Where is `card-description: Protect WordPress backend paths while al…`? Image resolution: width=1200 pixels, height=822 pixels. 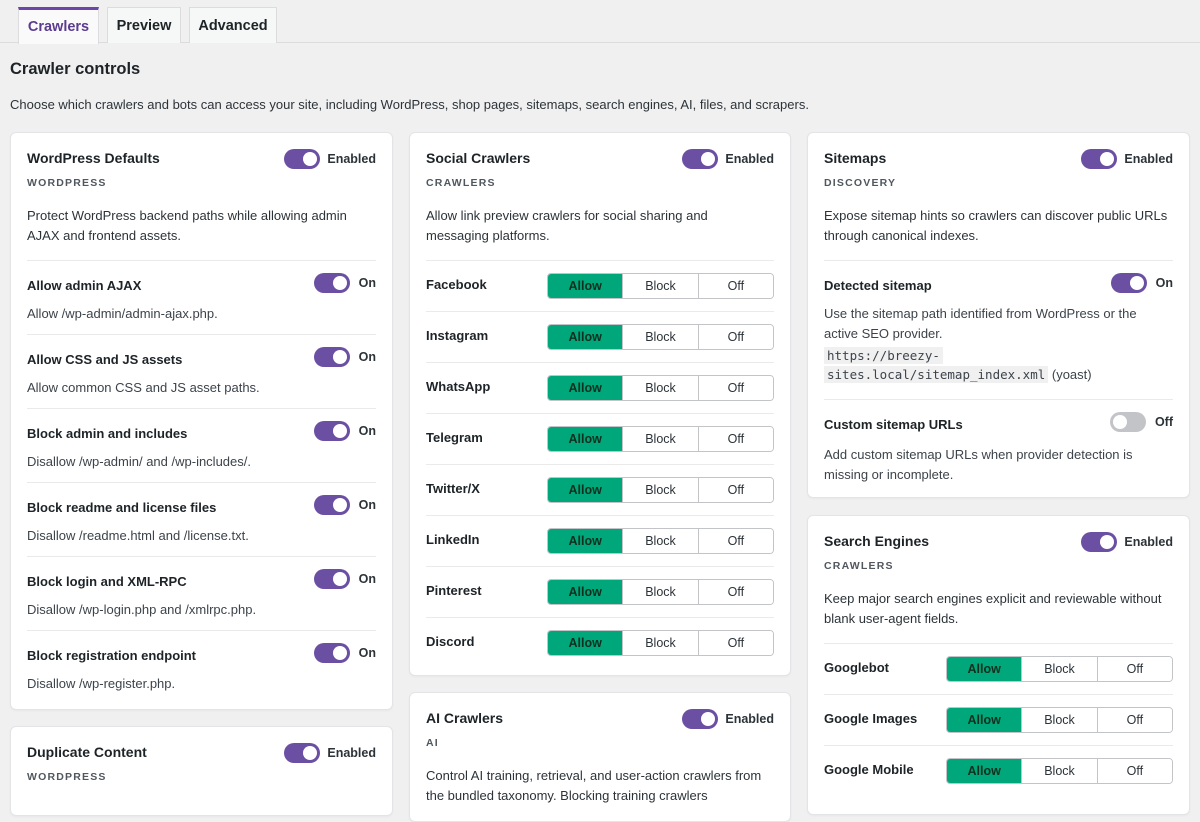
card-description: Protect WordPress backend paths while al… is located at coordinates (187, 225).